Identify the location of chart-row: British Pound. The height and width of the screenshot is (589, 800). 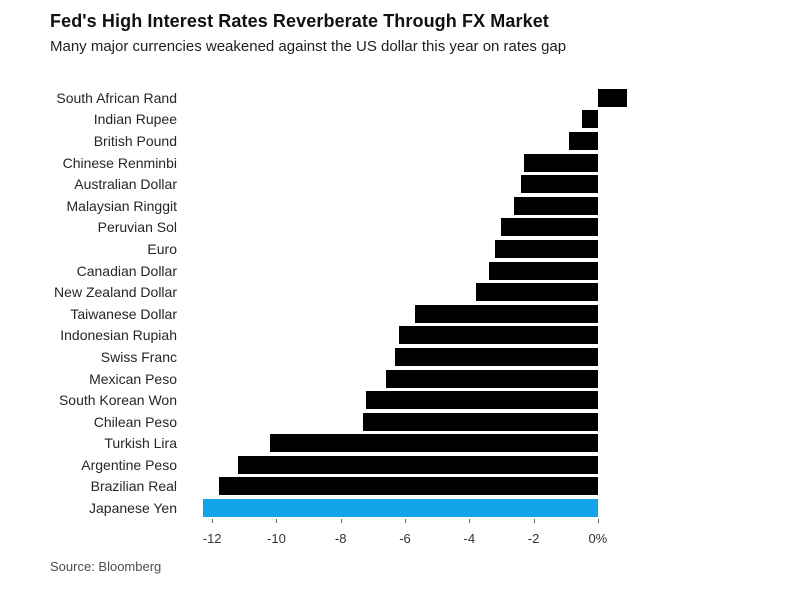
(316, 141).